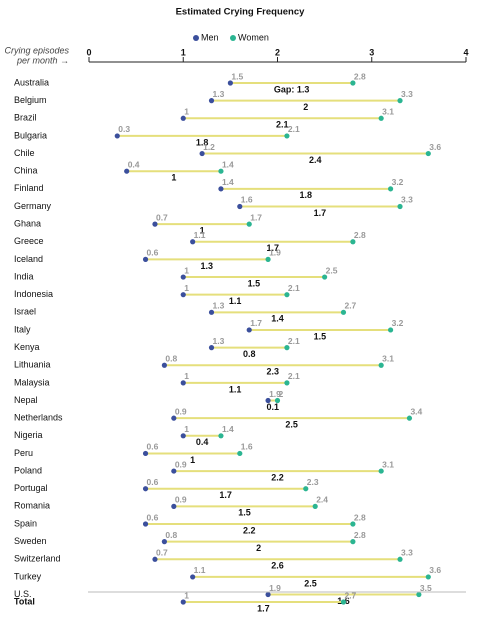 The image size is (481, 620). What do you see at coordinates (42, 60) in the screenshot?
I see `axis-label: per month →` at bounding box center [42, 60].